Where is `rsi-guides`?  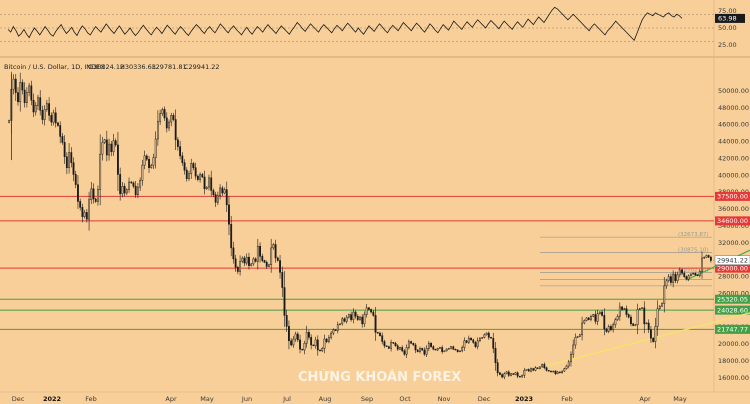 rsi-guides is located at coordinates (357, 28).